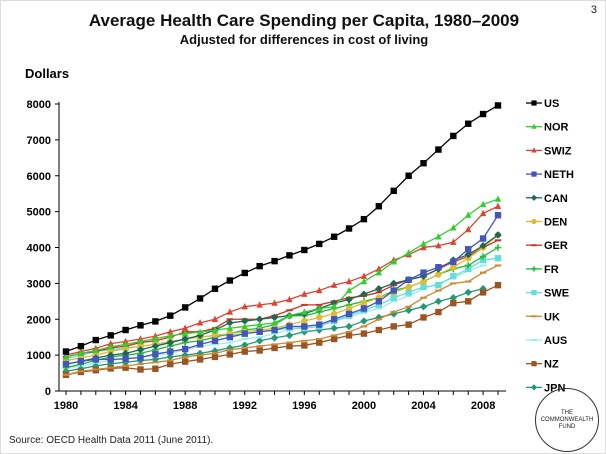  Describe the element at coordinates (534, 197) in the screenshot. I see `legend-marker-can` at that location.